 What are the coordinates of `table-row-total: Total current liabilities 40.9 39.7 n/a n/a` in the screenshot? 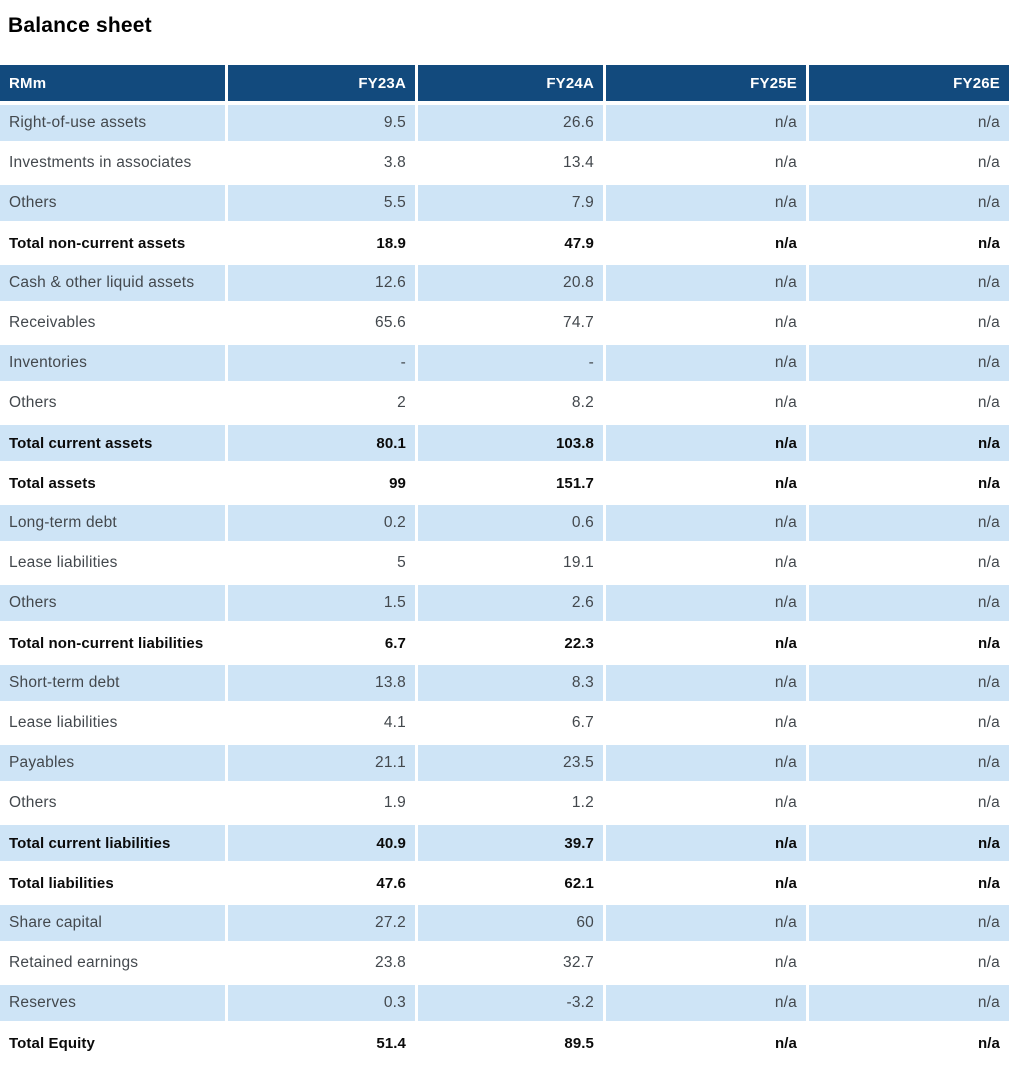 It's located at (504, 845).